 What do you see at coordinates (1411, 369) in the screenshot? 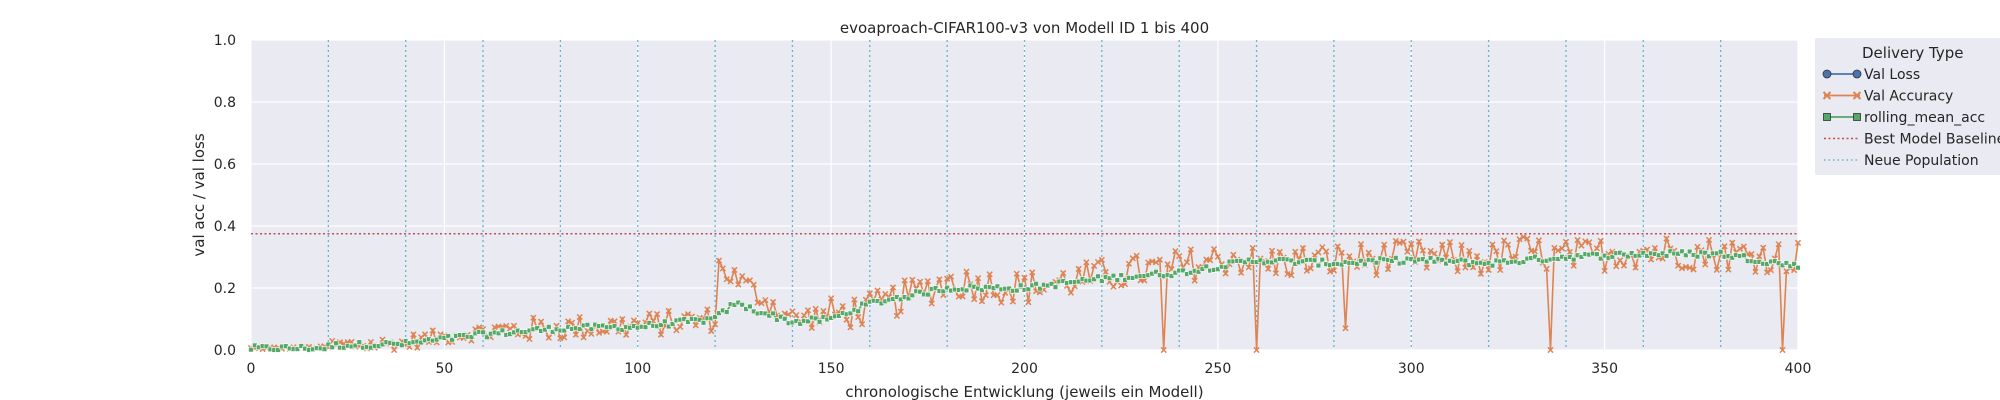
I see `x-tick-label: 300` at bounding box center [1411, 369].